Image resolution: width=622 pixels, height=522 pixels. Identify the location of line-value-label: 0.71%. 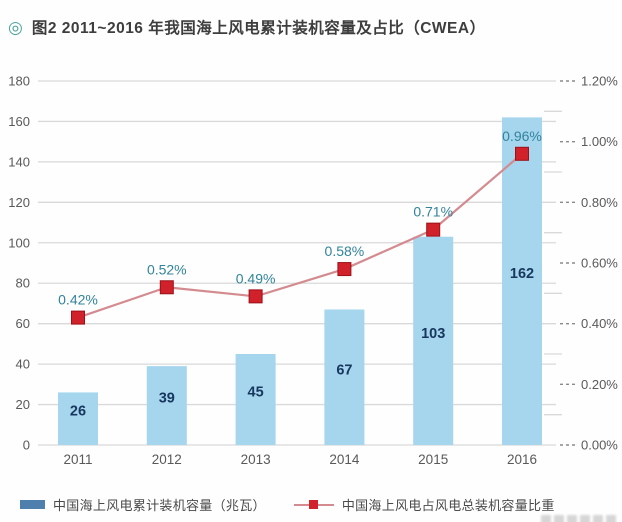
(433, 212).